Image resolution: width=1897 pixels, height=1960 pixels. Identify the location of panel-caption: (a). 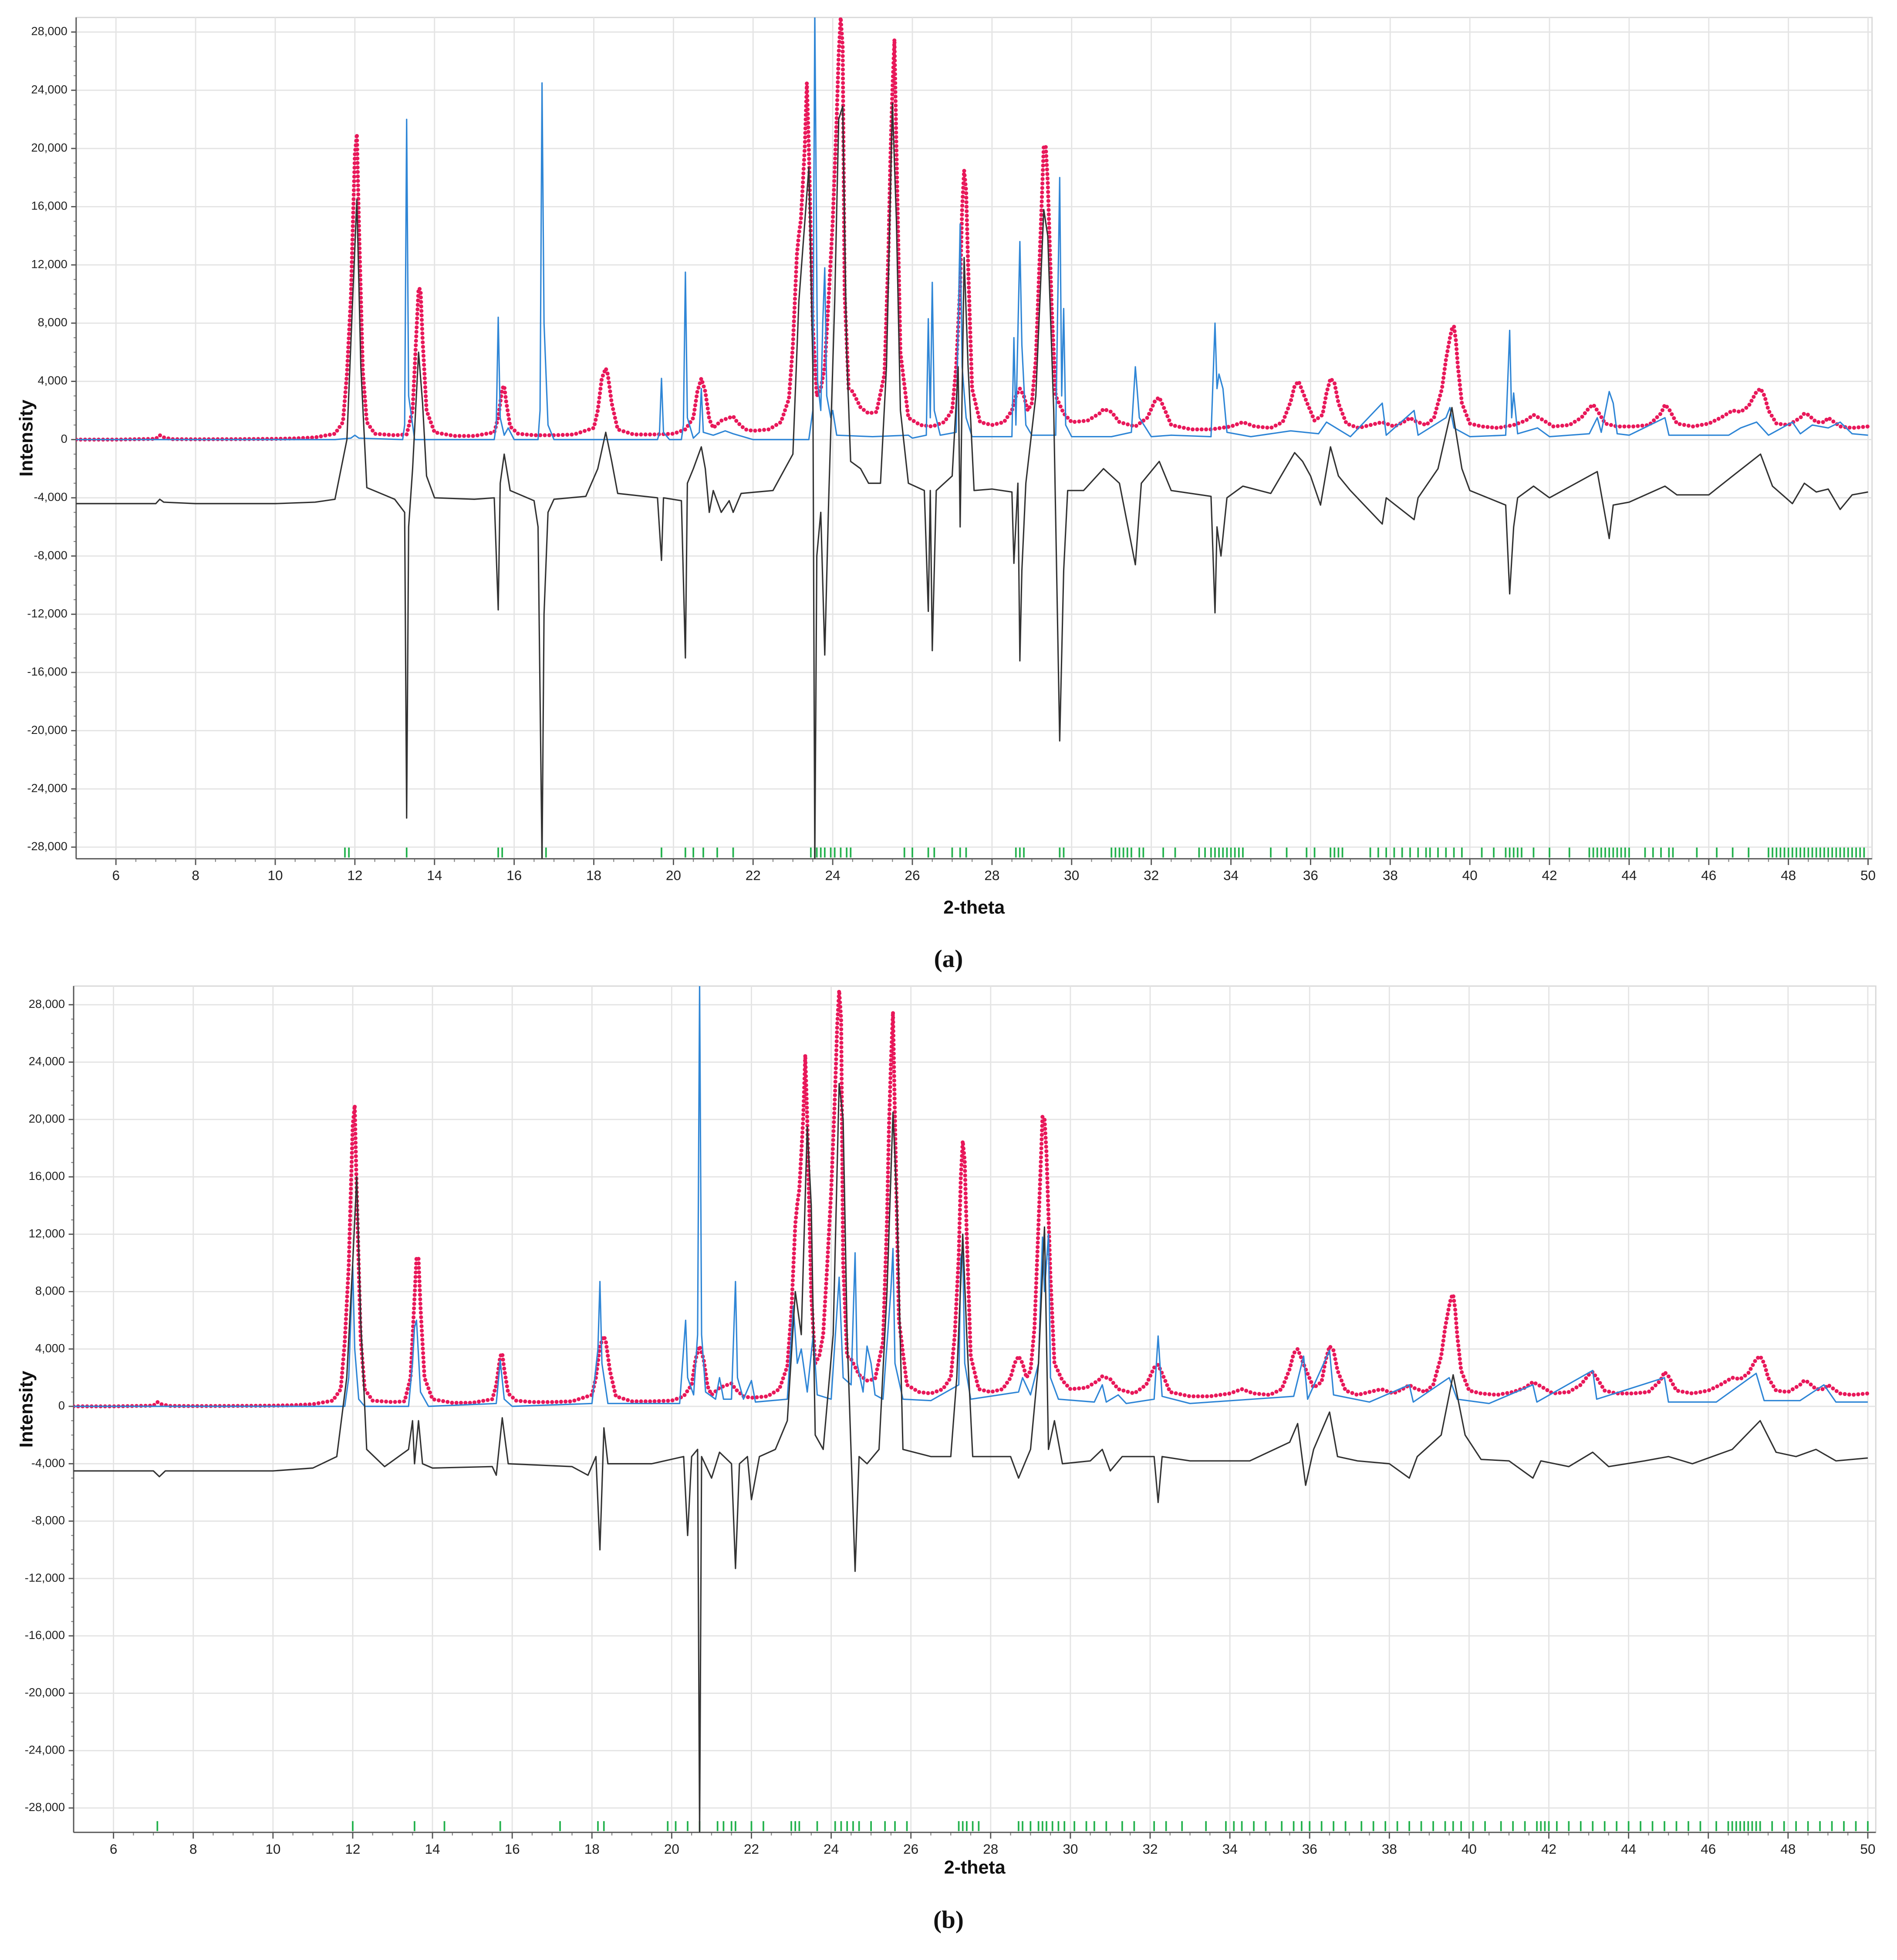
(948, 959).